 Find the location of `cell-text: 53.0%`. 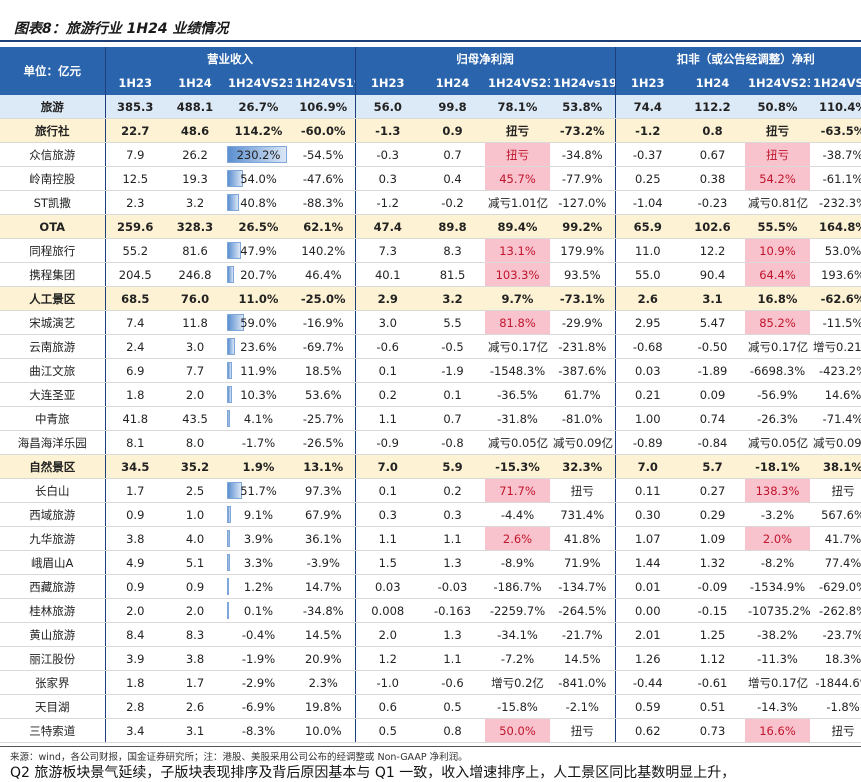

cell-text: 53.0% is located at coordinates (842, 250).